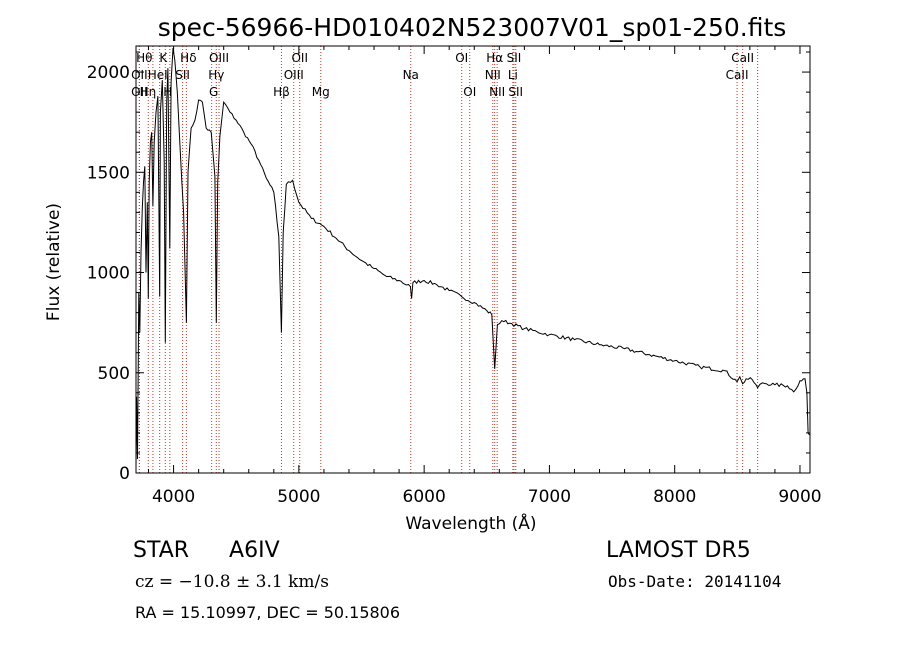 The height and width of the screenshot is (649, 900). I want to click on x-axis-label: Wavelength (Å), so click(470, 523).